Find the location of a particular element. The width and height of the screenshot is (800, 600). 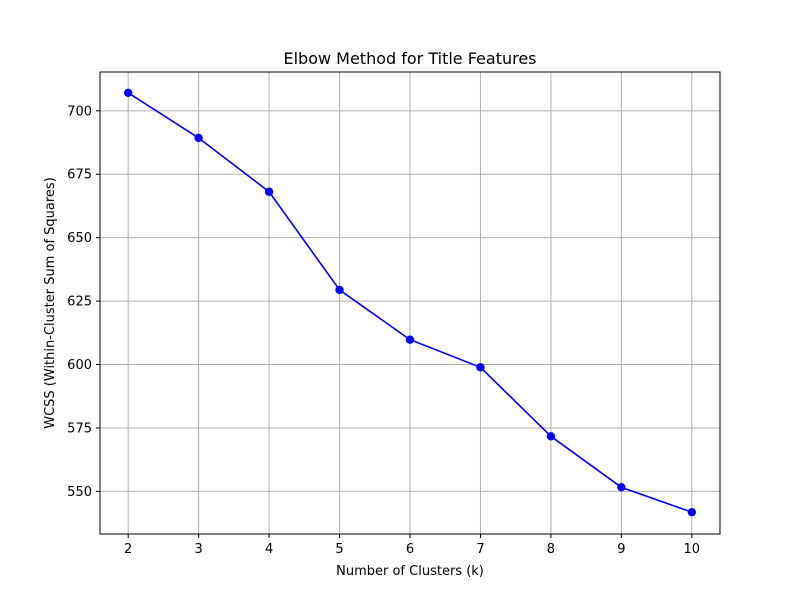

x-tick-label: 10 is located at coordinates (692, 549).